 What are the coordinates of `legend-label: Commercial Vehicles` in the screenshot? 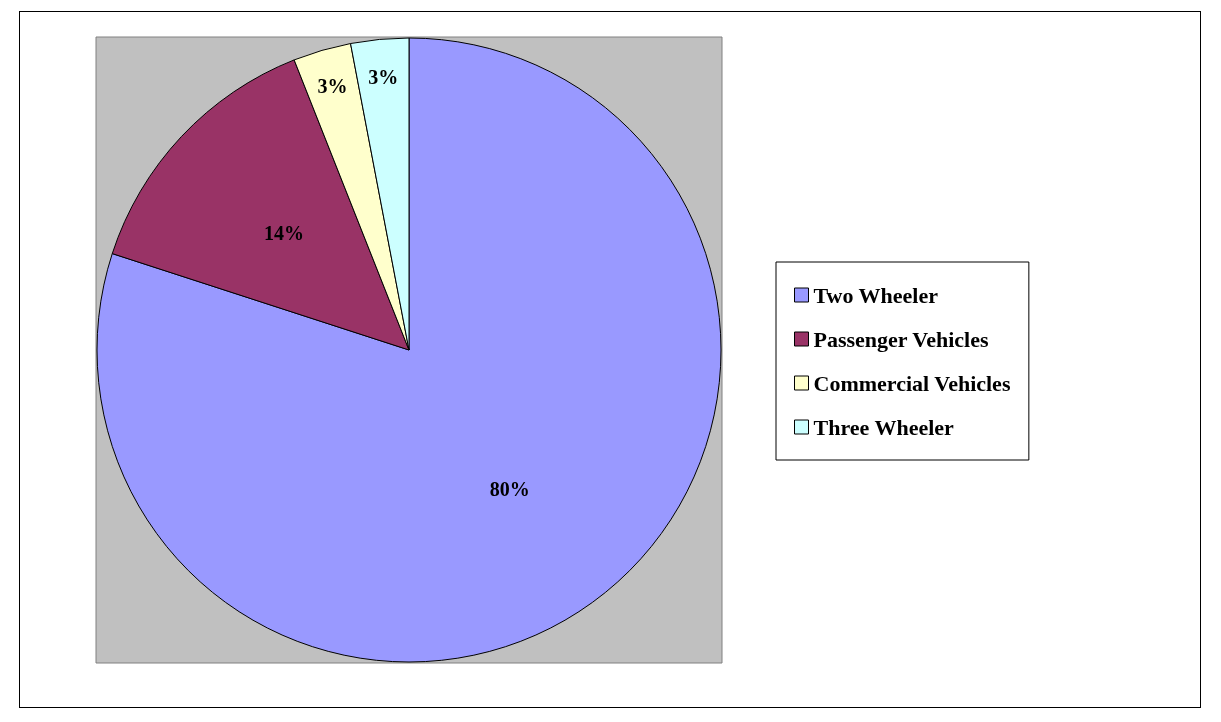 It's located at (912, 383).